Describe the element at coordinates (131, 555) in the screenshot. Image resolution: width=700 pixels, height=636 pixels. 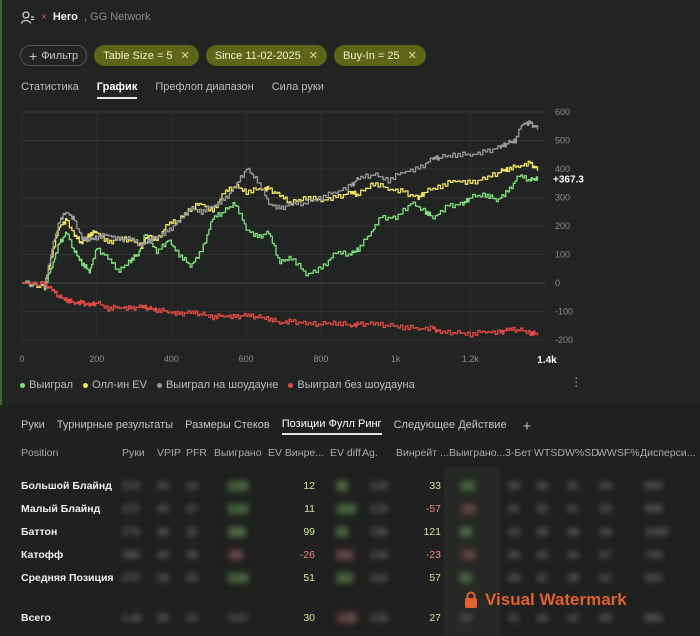
I see `blurred-cell: 286` at that location.